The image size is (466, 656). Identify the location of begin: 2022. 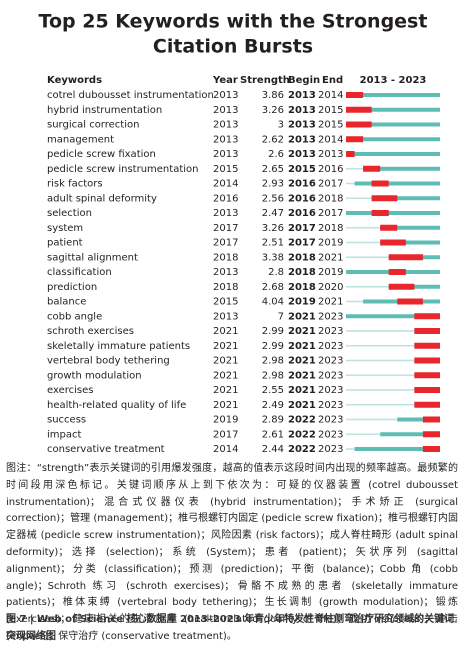
(302, 420).